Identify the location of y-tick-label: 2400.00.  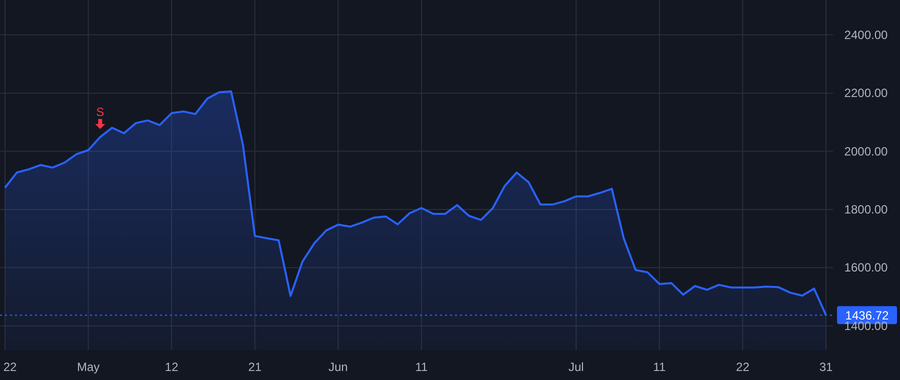
(866, 35).